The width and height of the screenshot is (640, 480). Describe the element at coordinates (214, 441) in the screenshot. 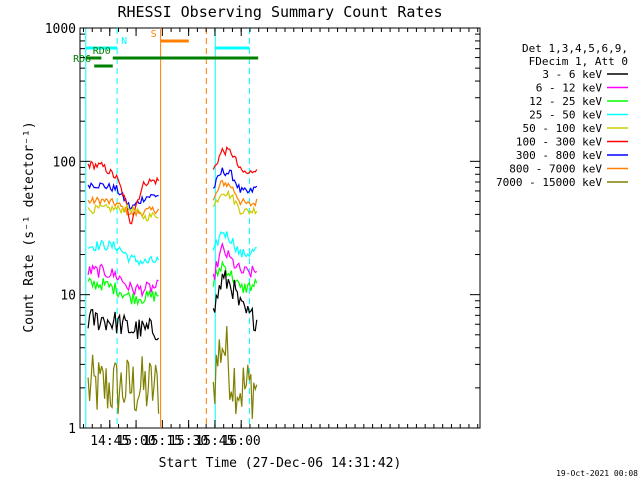

I see `x-tick-label: 15:45` at that location.